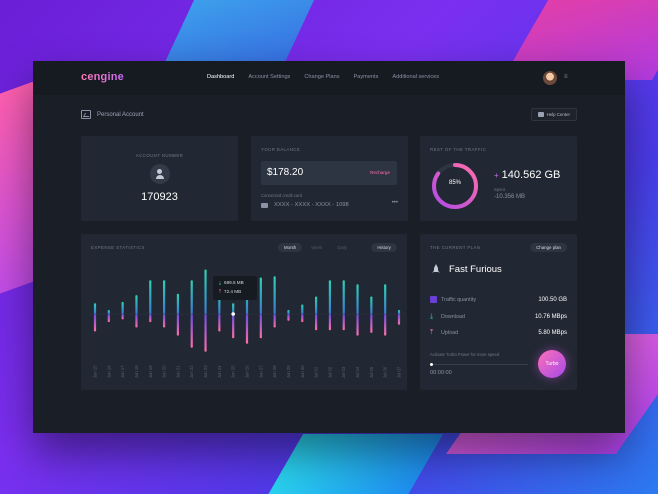 This screenshot has width=658, height=494. What do you see at coordinates (205, 371) in the screenshot?
I see `x-tick-label: Jun 23` at bounding box center [205, 371].